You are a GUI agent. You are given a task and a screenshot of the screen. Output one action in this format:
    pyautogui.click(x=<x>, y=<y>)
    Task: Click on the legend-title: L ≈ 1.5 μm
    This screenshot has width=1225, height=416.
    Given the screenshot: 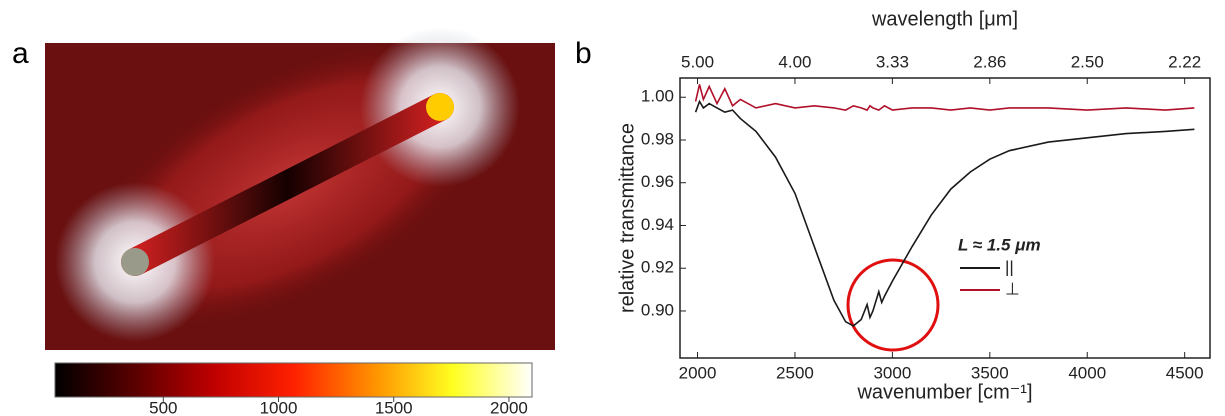 What is the action you would take?
    pyautogui.click(x=999, y=244)
    